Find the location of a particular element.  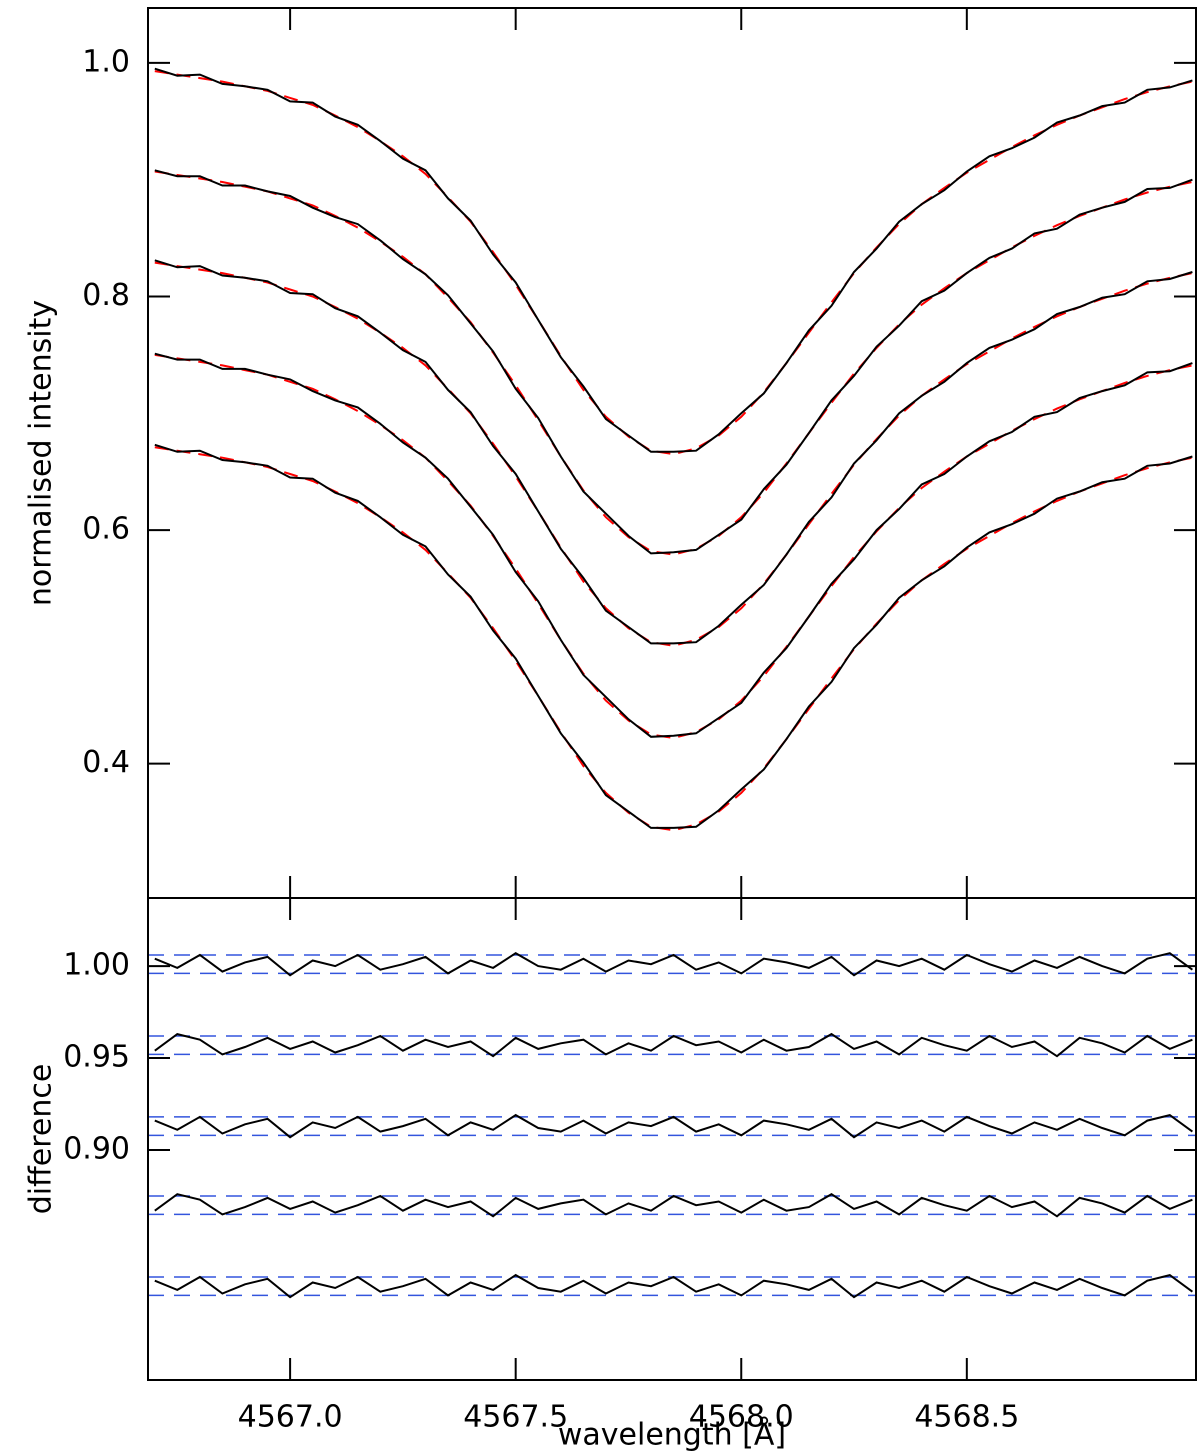

y-tick-label: 0.90 is located at coordinates (96, 1149).